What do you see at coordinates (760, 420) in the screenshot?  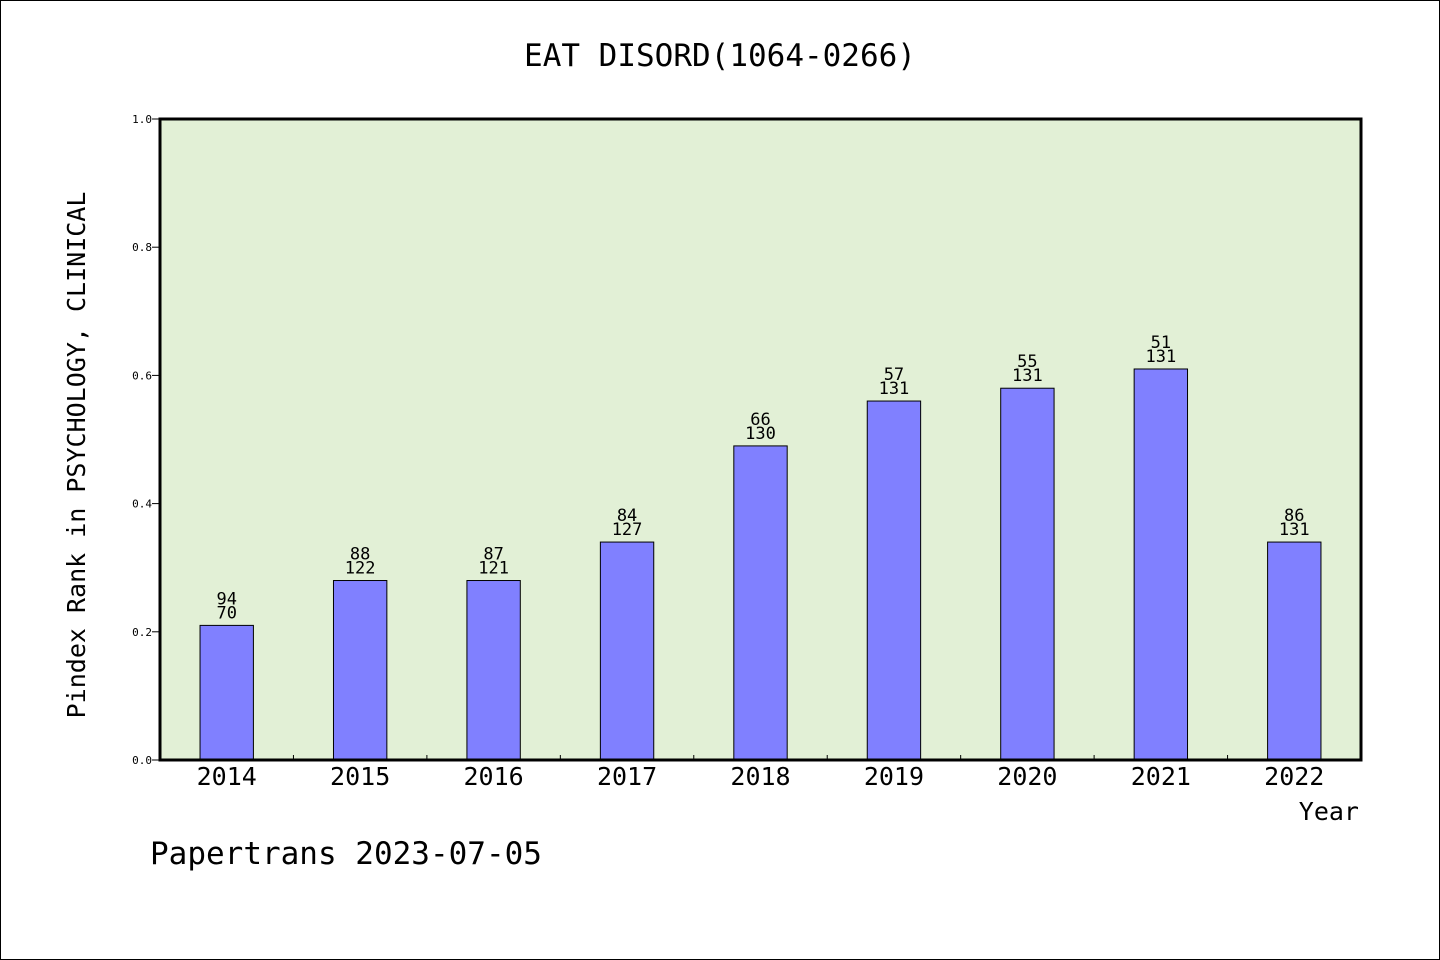 I see `bar-label-top: 66` at bounding box center [760, 420].